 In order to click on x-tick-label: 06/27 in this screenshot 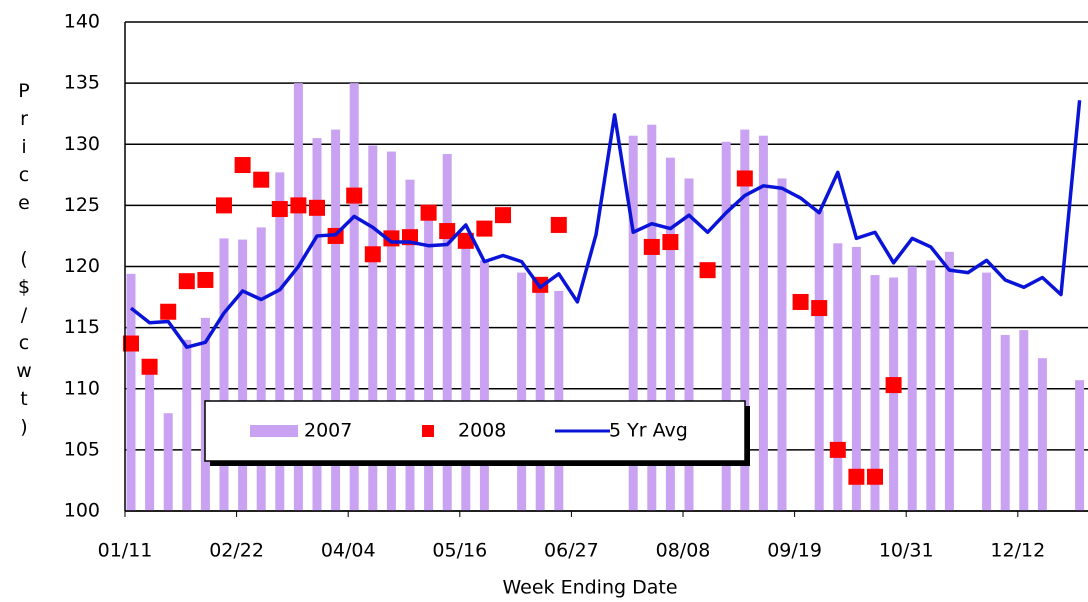, I will do `click(571, 551)`.